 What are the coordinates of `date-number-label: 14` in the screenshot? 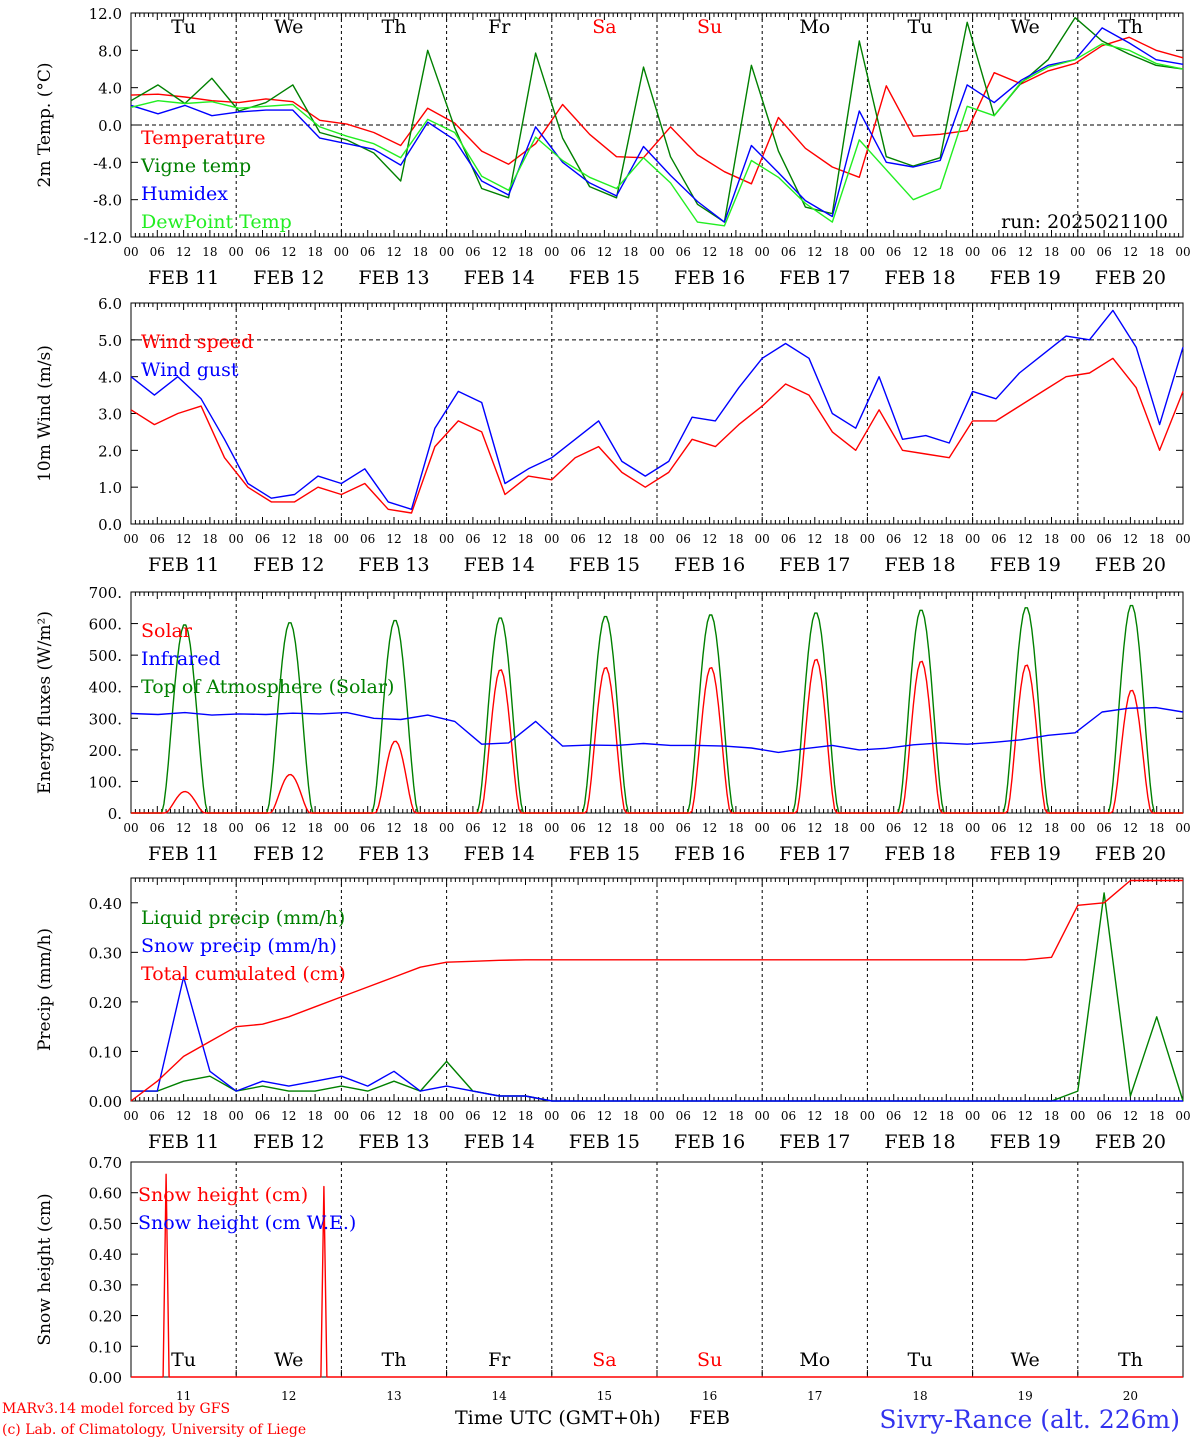 It's located at (500, 1396).